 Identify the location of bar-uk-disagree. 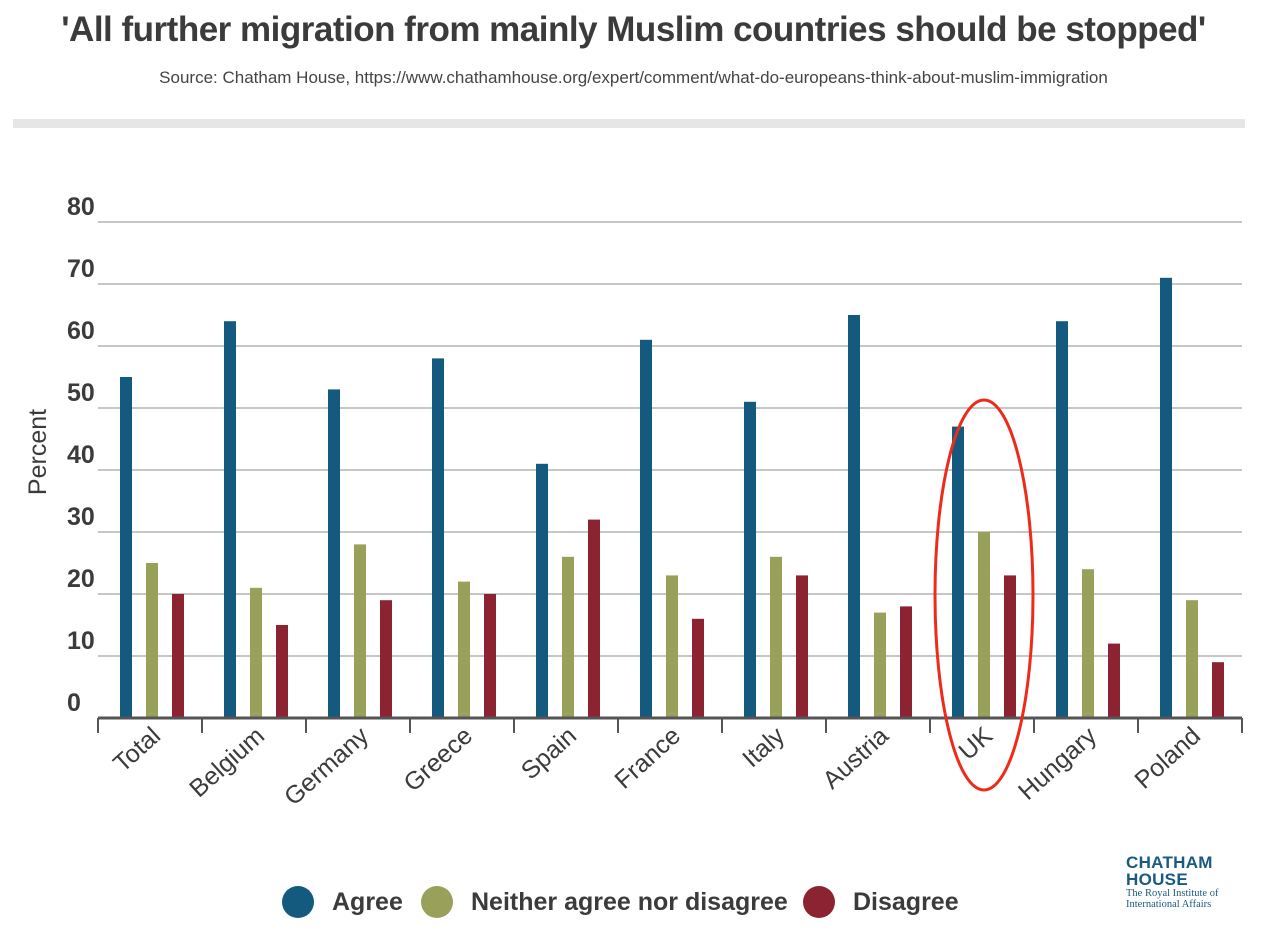
(1010, 646).